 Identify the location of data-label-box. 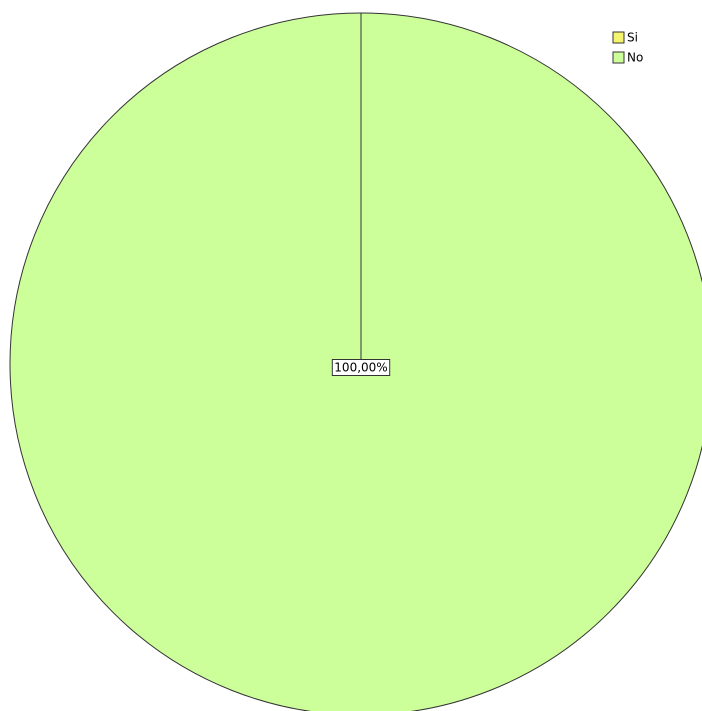
(361, 367).